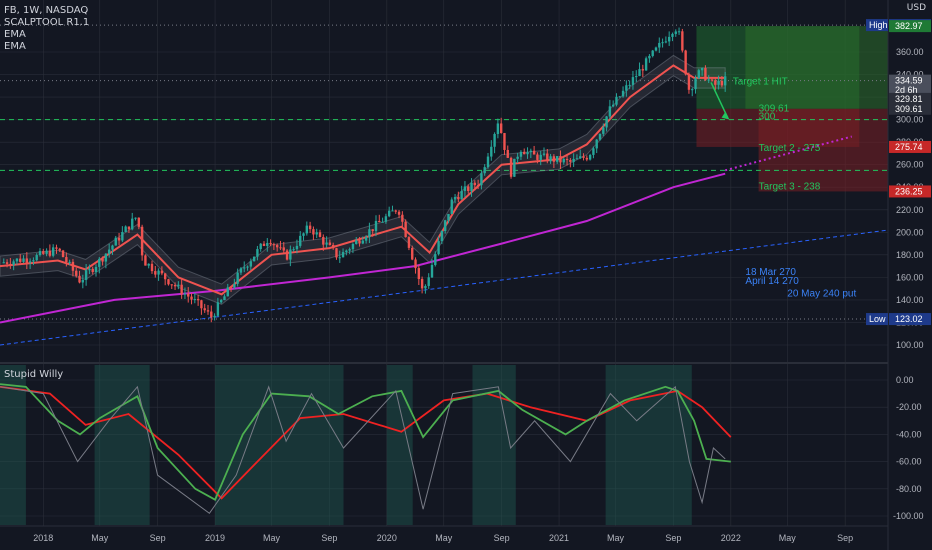 The image size is (932, 550). What do you see at coordinates (47, 22) in the screenshot?
I see `indicator-scalptool: SCALPTOOL R1.1` at bounding box center [47, 22].